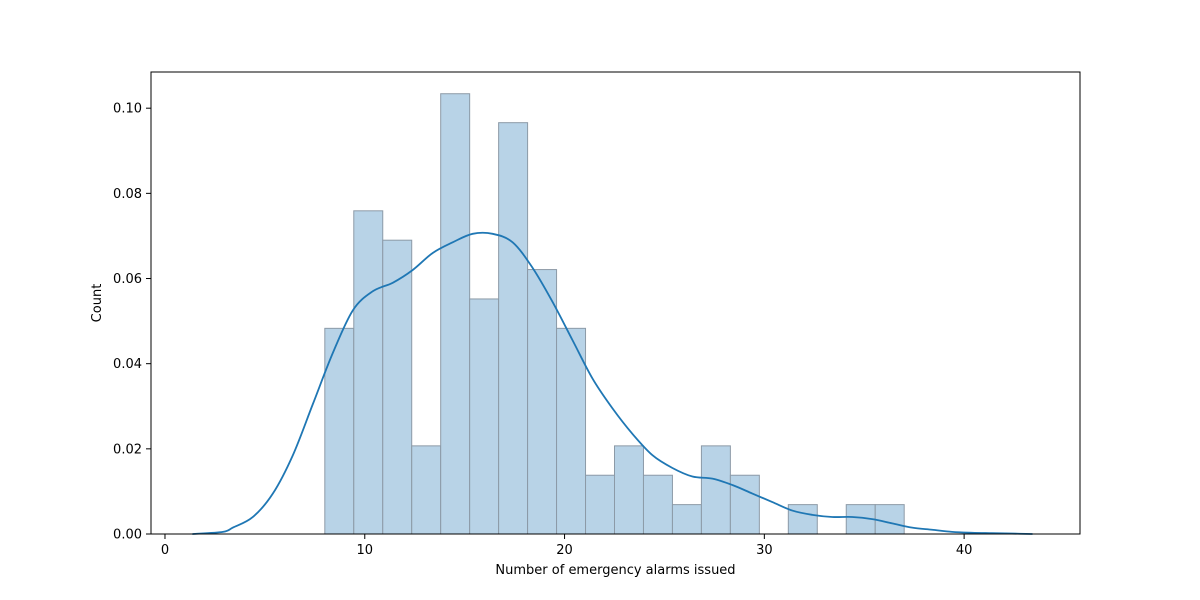  I want to click on x-tick-label: 30, so click(764, 550).